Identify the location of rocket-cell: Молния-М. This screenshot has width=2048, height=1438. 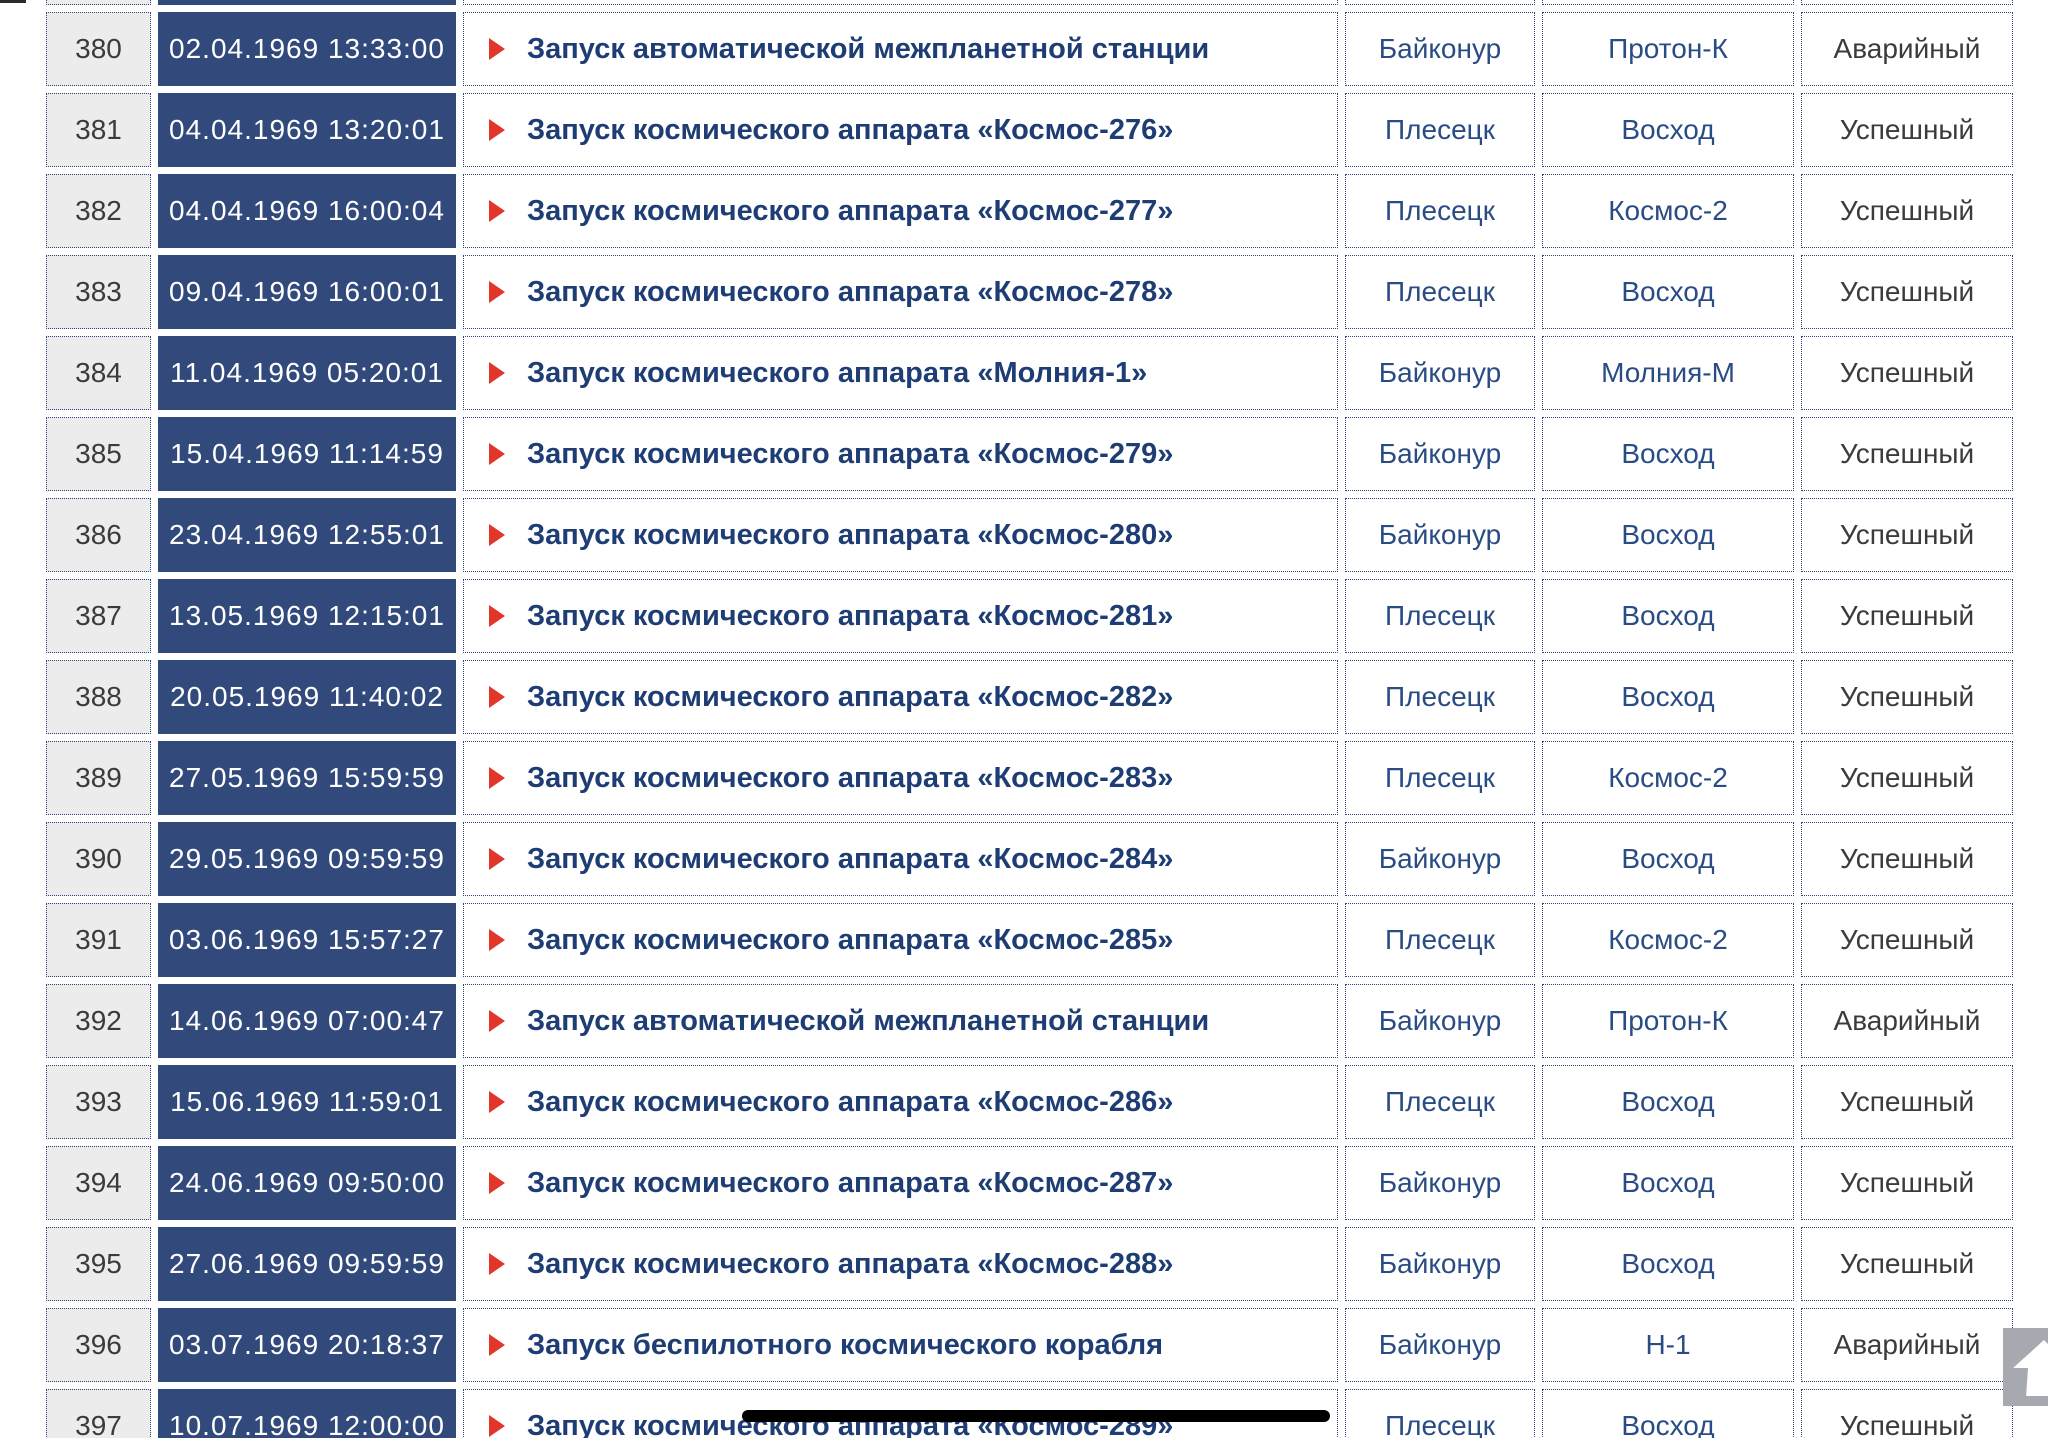
(1668, 373).